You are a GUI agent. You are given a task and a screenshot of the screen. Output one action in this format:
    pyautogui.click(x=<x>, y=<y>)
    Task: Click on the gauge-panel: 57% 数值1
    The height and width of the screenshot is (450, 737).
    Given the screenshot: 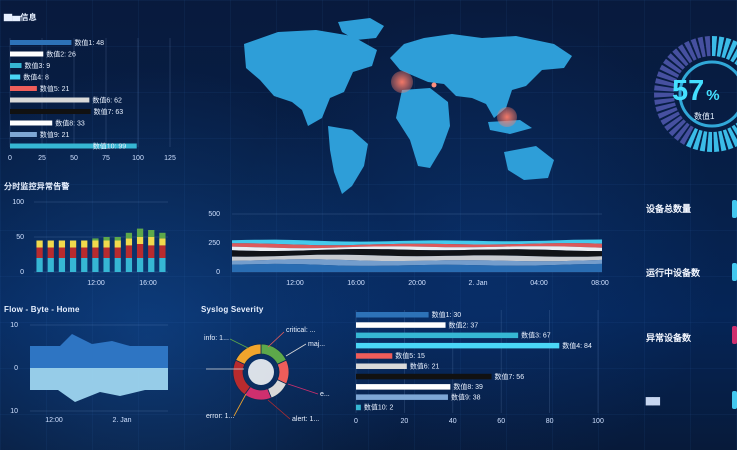 What is the action you would take?
    pyautogui.click(x=681, y=100)
    